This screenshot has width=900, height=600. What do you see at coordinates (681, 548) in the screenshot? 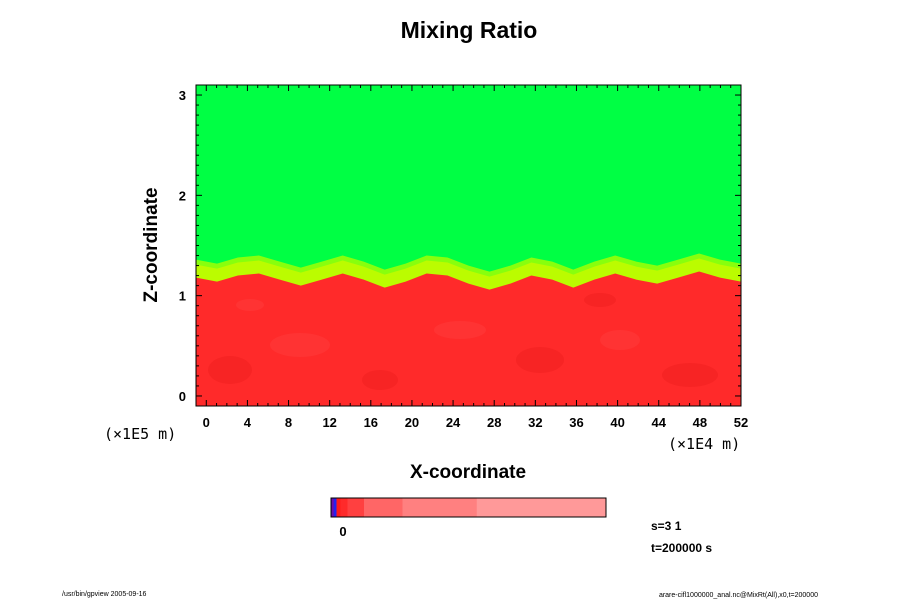
I see `info-line-2: t=200000 s` at bounding box center [681, 548].